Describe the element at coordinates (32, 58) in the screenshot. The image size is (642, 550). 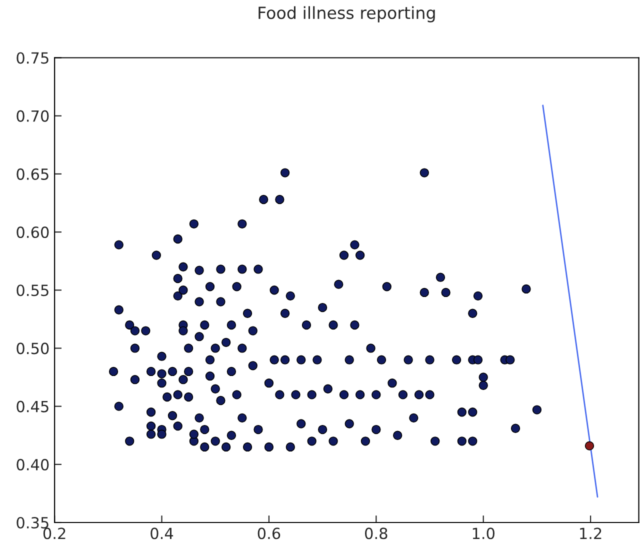
I see `y-tick-label: 0.75` at that location.